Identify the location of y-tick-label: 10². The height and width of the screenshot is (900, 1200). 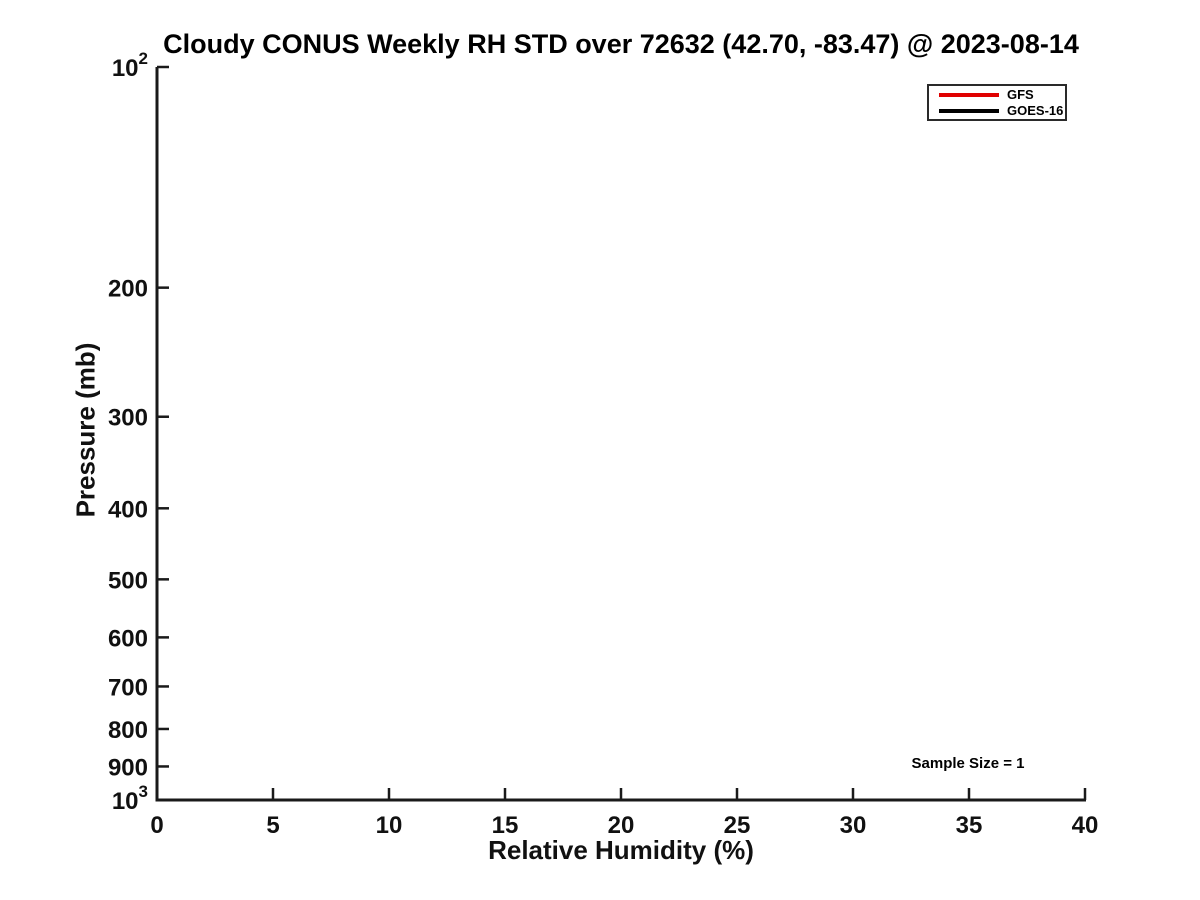
(130, 65).